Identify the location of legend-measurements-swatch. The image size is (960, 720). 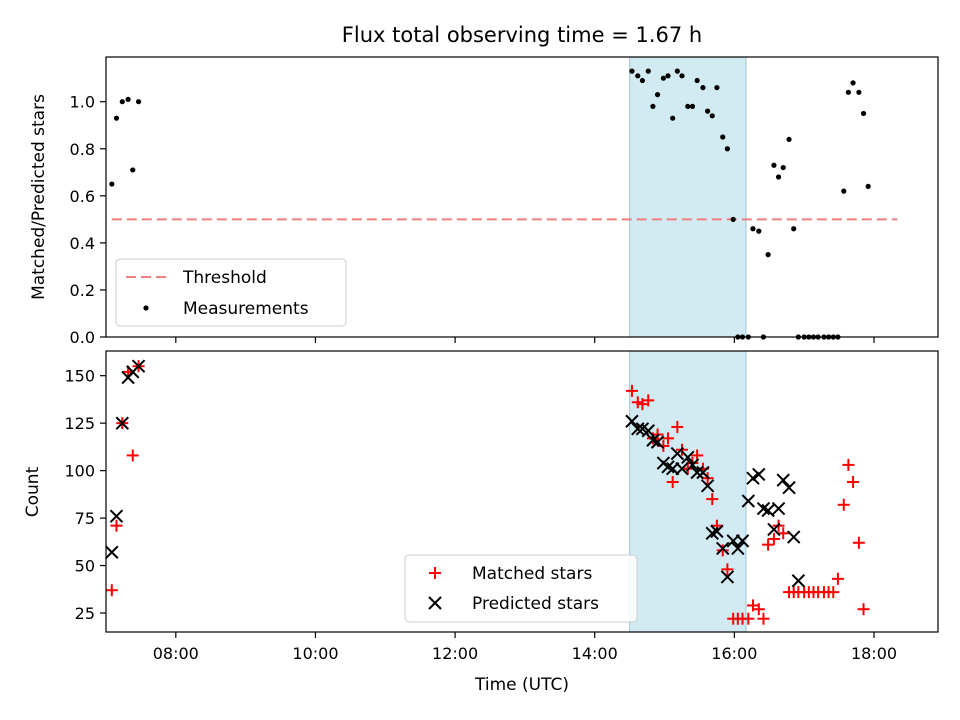
(146, 308).